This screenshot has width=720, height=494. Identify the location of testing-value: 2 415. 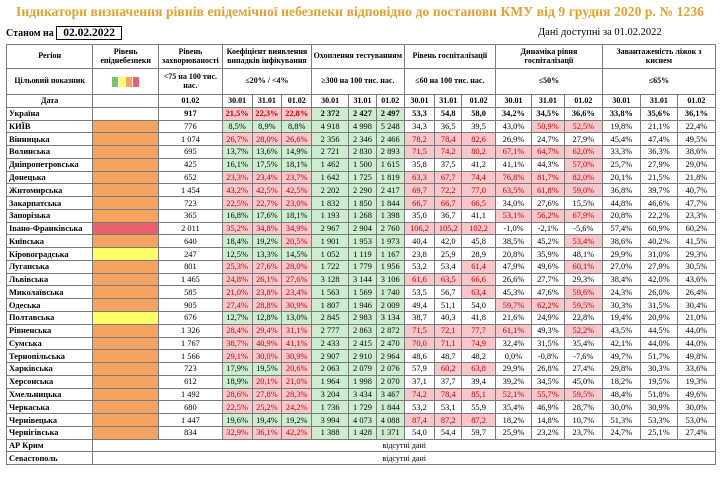
(362, 343).